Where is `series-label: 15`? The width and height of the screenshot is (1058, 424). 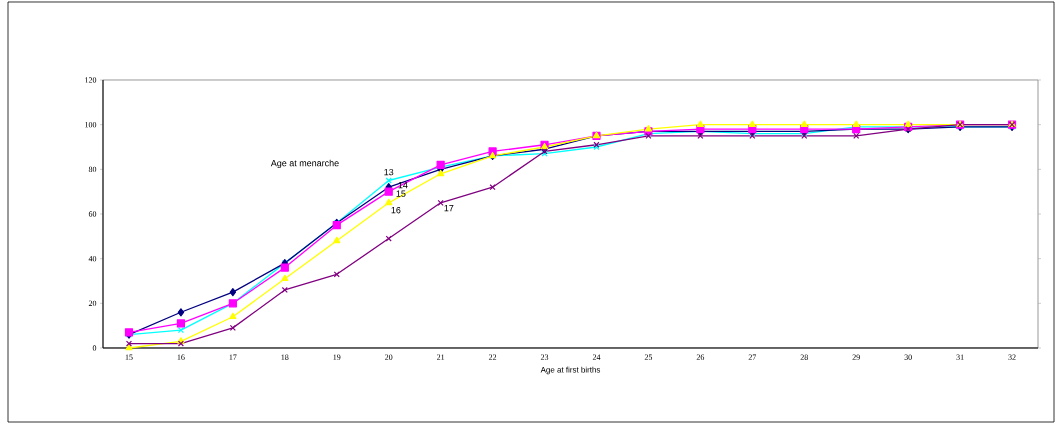 series-label: 15 is located at coordinates (401, 193).